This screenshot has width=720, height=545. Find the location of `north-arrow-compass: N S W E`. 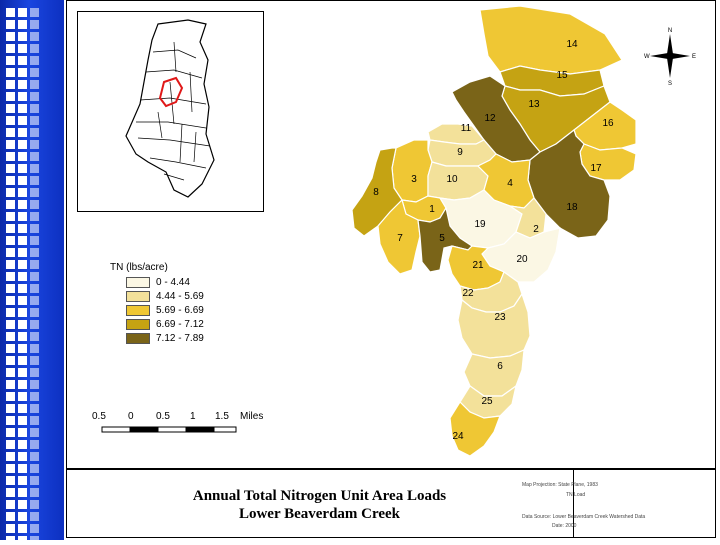

north-arrow-compass: N S W E is located at coordinates (670, 57).